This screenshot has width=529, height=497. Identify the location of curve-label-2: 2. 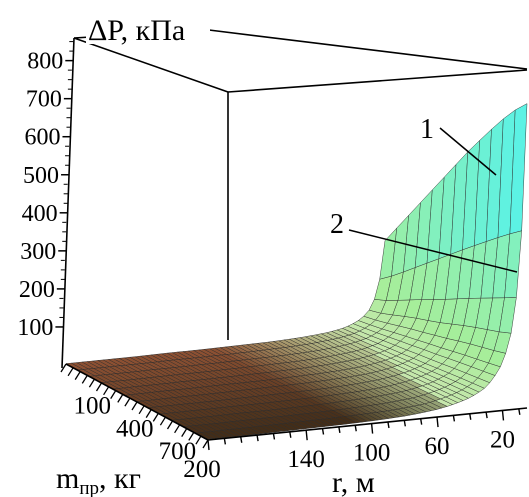
(424, 241).